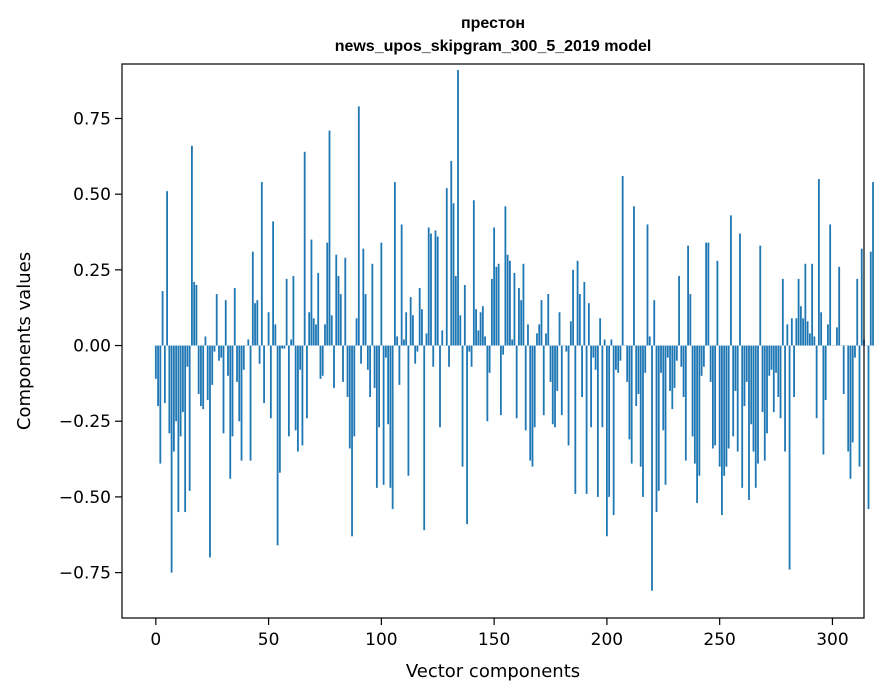 This screenshot has width=880, height=696. What do you see at coordinates (719, 640) in the screenshot?
I see `x-tick-label: 250` at bounding box center [719, 640].